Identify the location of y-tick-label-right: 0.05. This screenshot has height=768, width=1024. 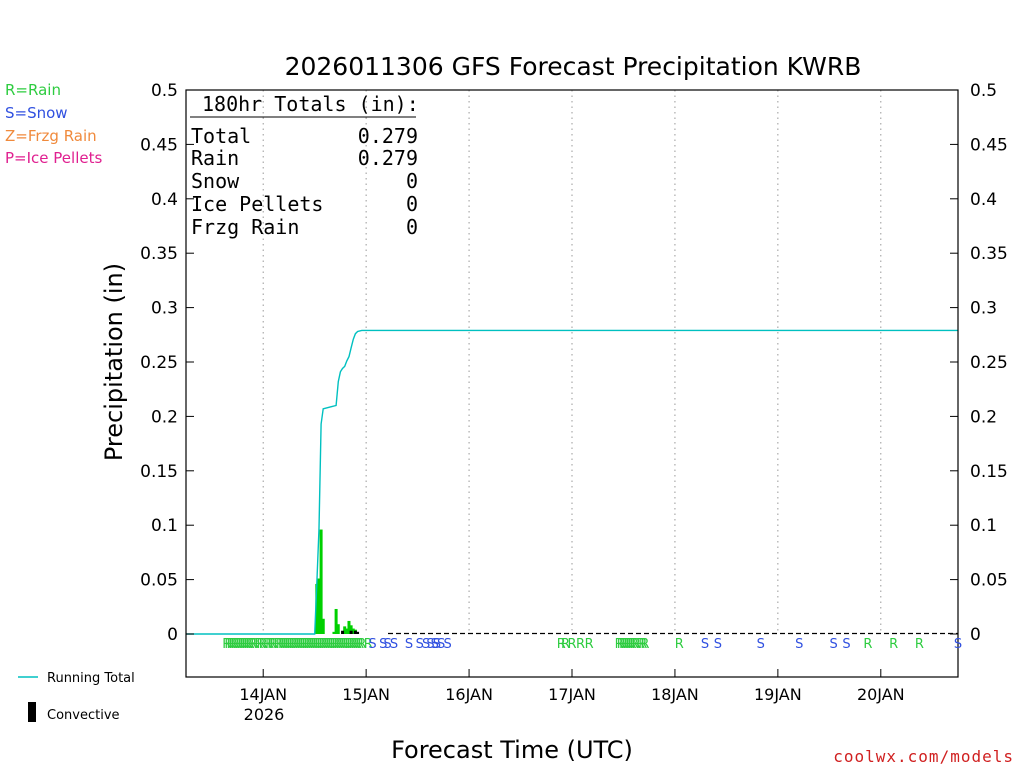
(989, 581).